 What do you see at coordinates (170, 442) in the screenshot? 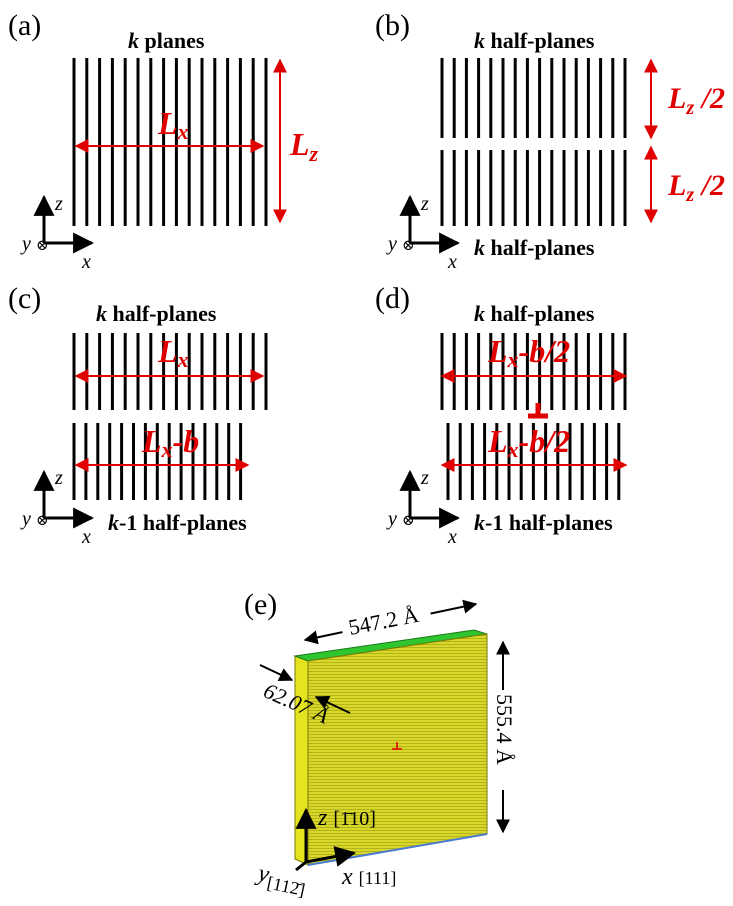
I see `lxb-label-c: Lx-b` at bounding box center [170, 442].